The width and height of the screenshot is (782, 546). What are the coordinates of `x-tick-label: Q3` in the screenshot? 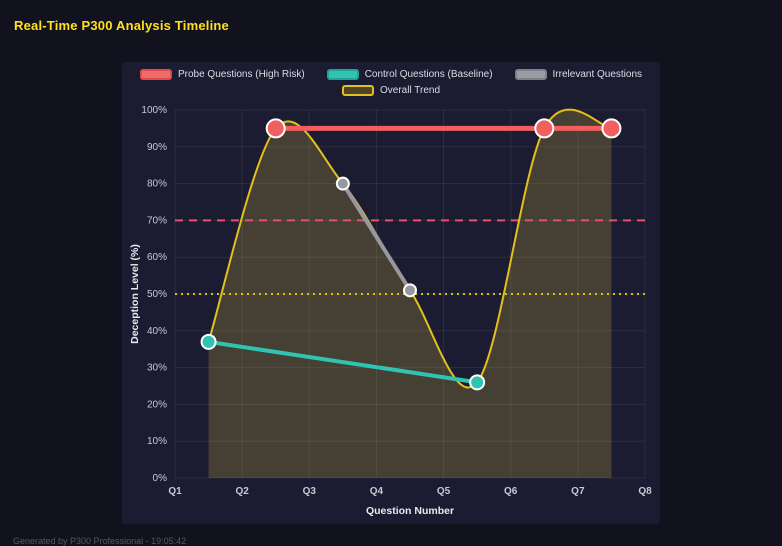 It's located at (310, 491).